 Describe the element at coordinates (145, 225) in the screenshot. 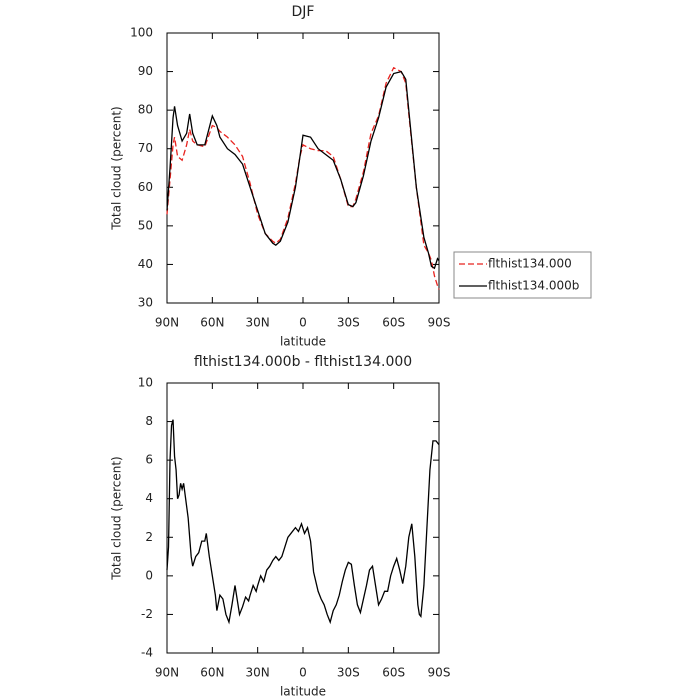

I see `y-tick-label: 50` at that location.